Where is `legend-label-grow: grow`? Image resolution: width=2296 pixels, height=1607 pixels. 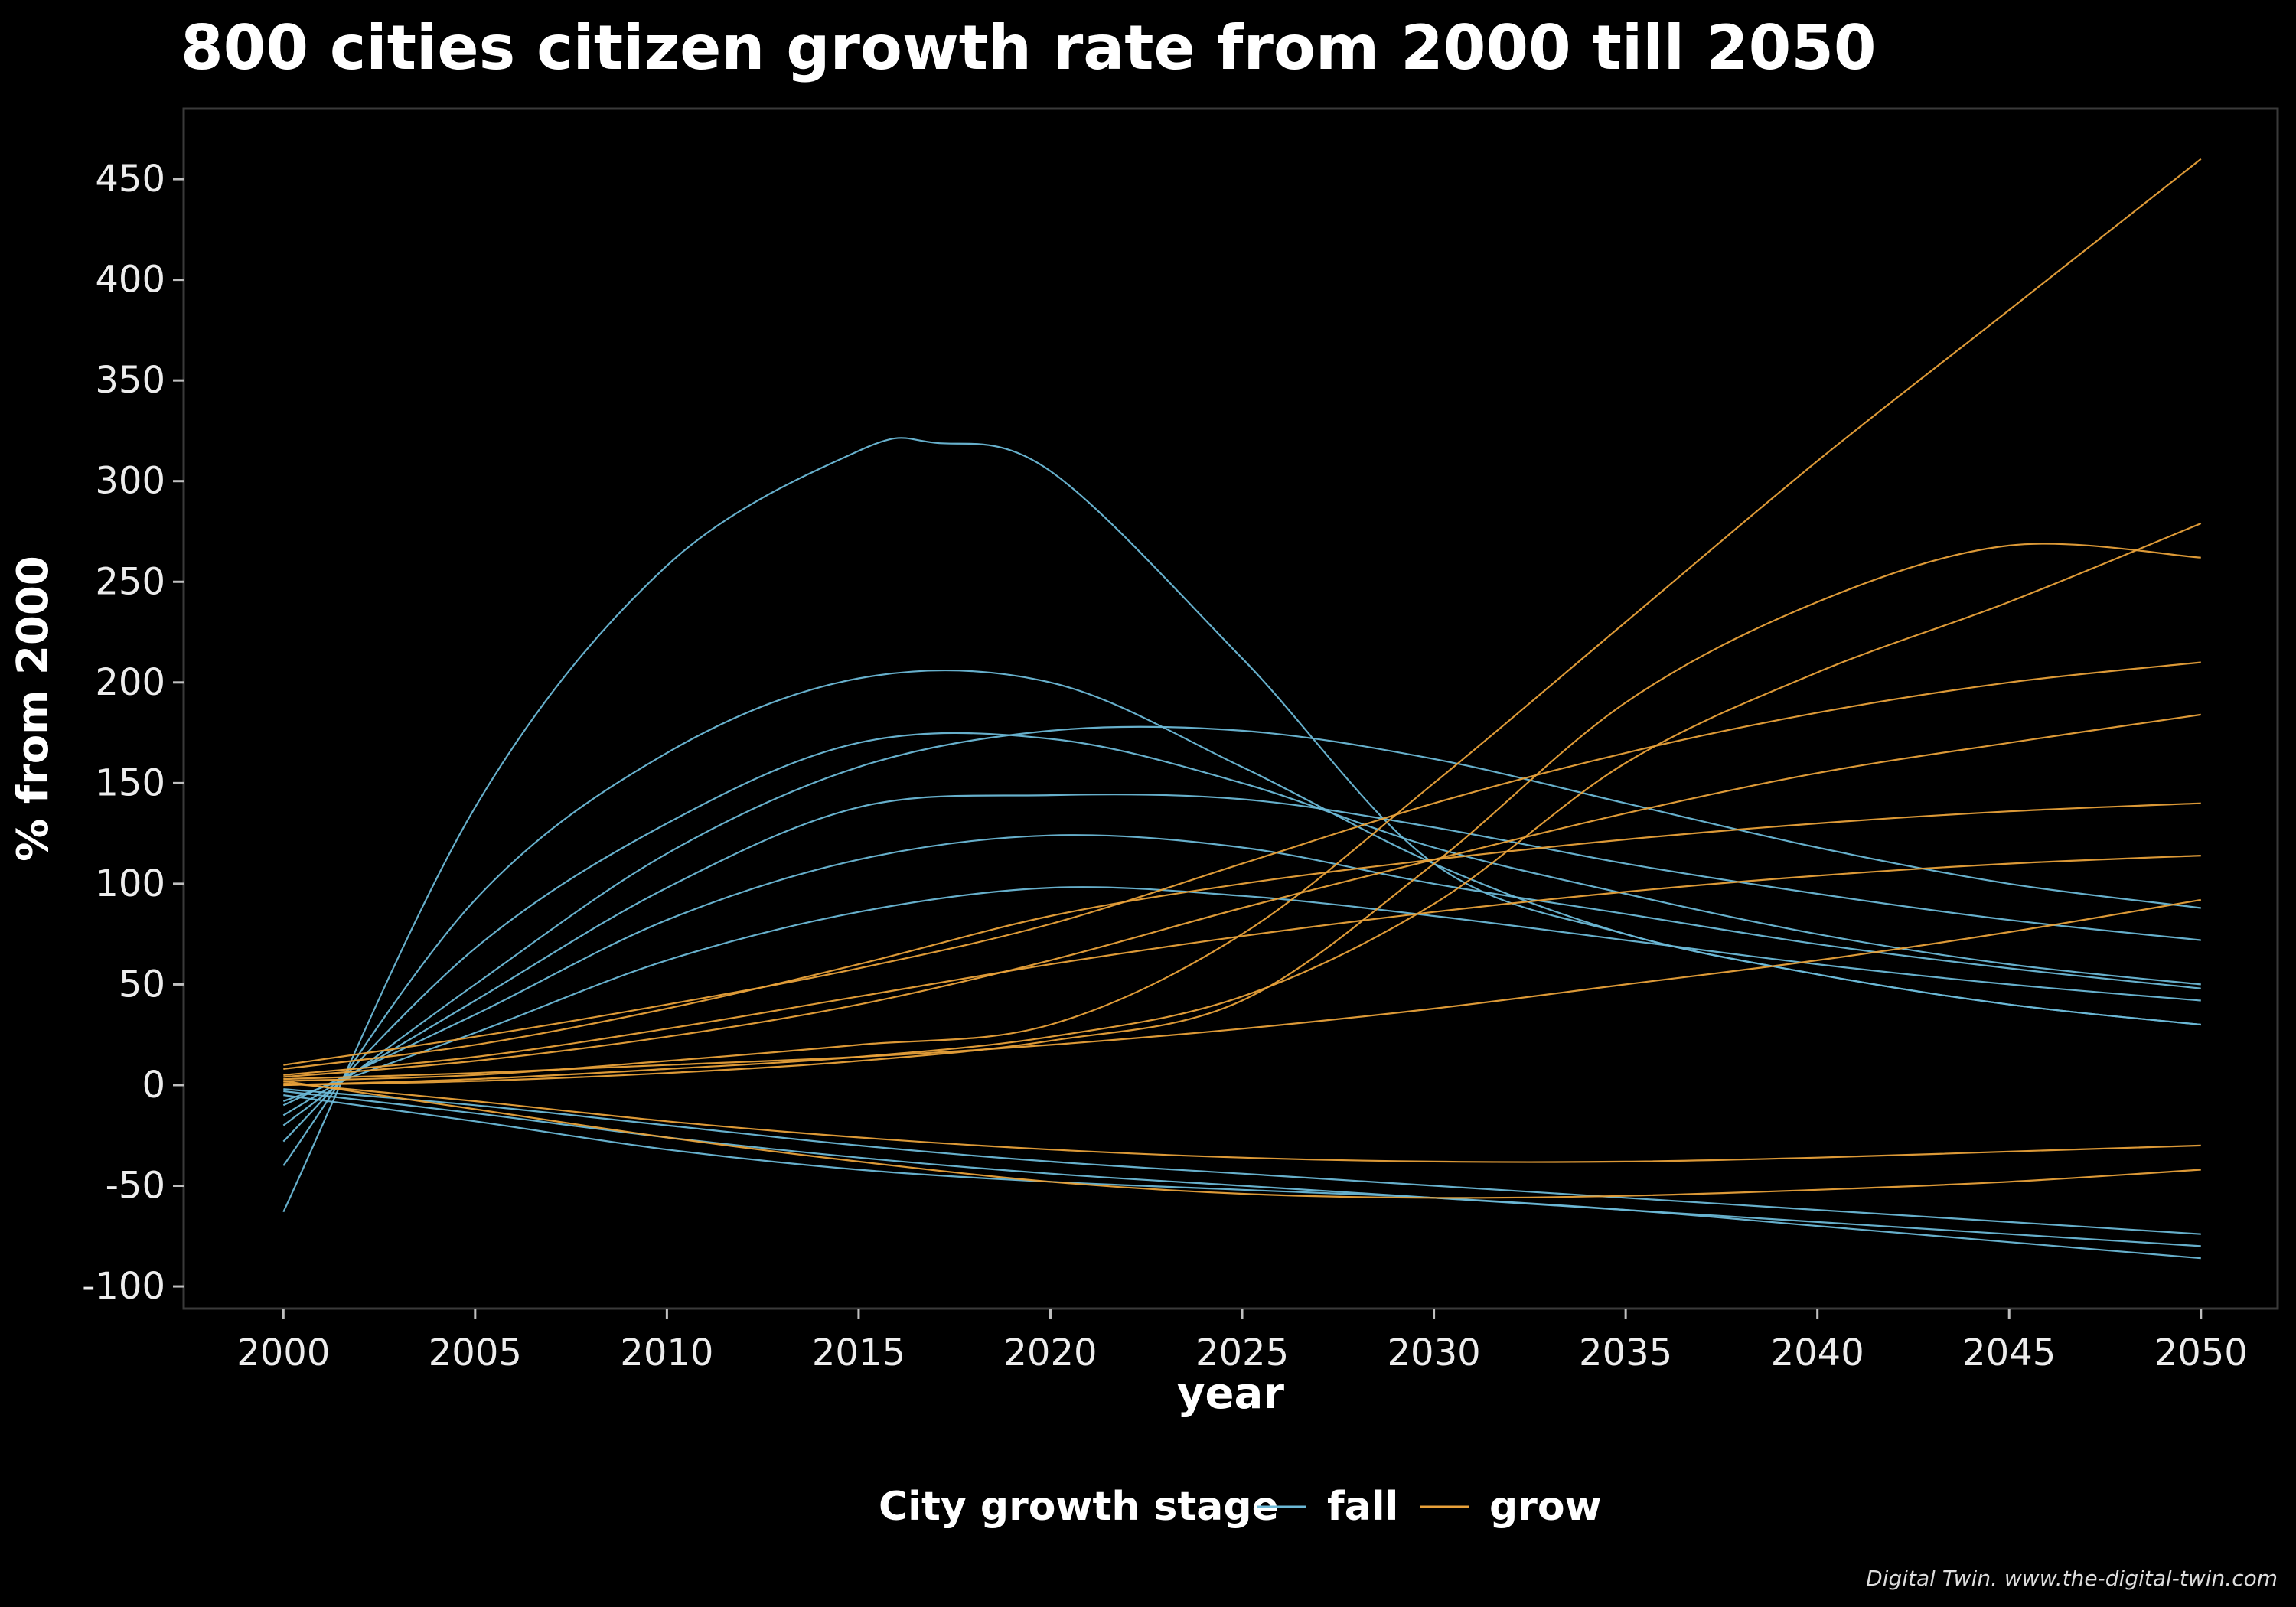
legend-label-grow: grow is located at coordinates (1545, 1507).